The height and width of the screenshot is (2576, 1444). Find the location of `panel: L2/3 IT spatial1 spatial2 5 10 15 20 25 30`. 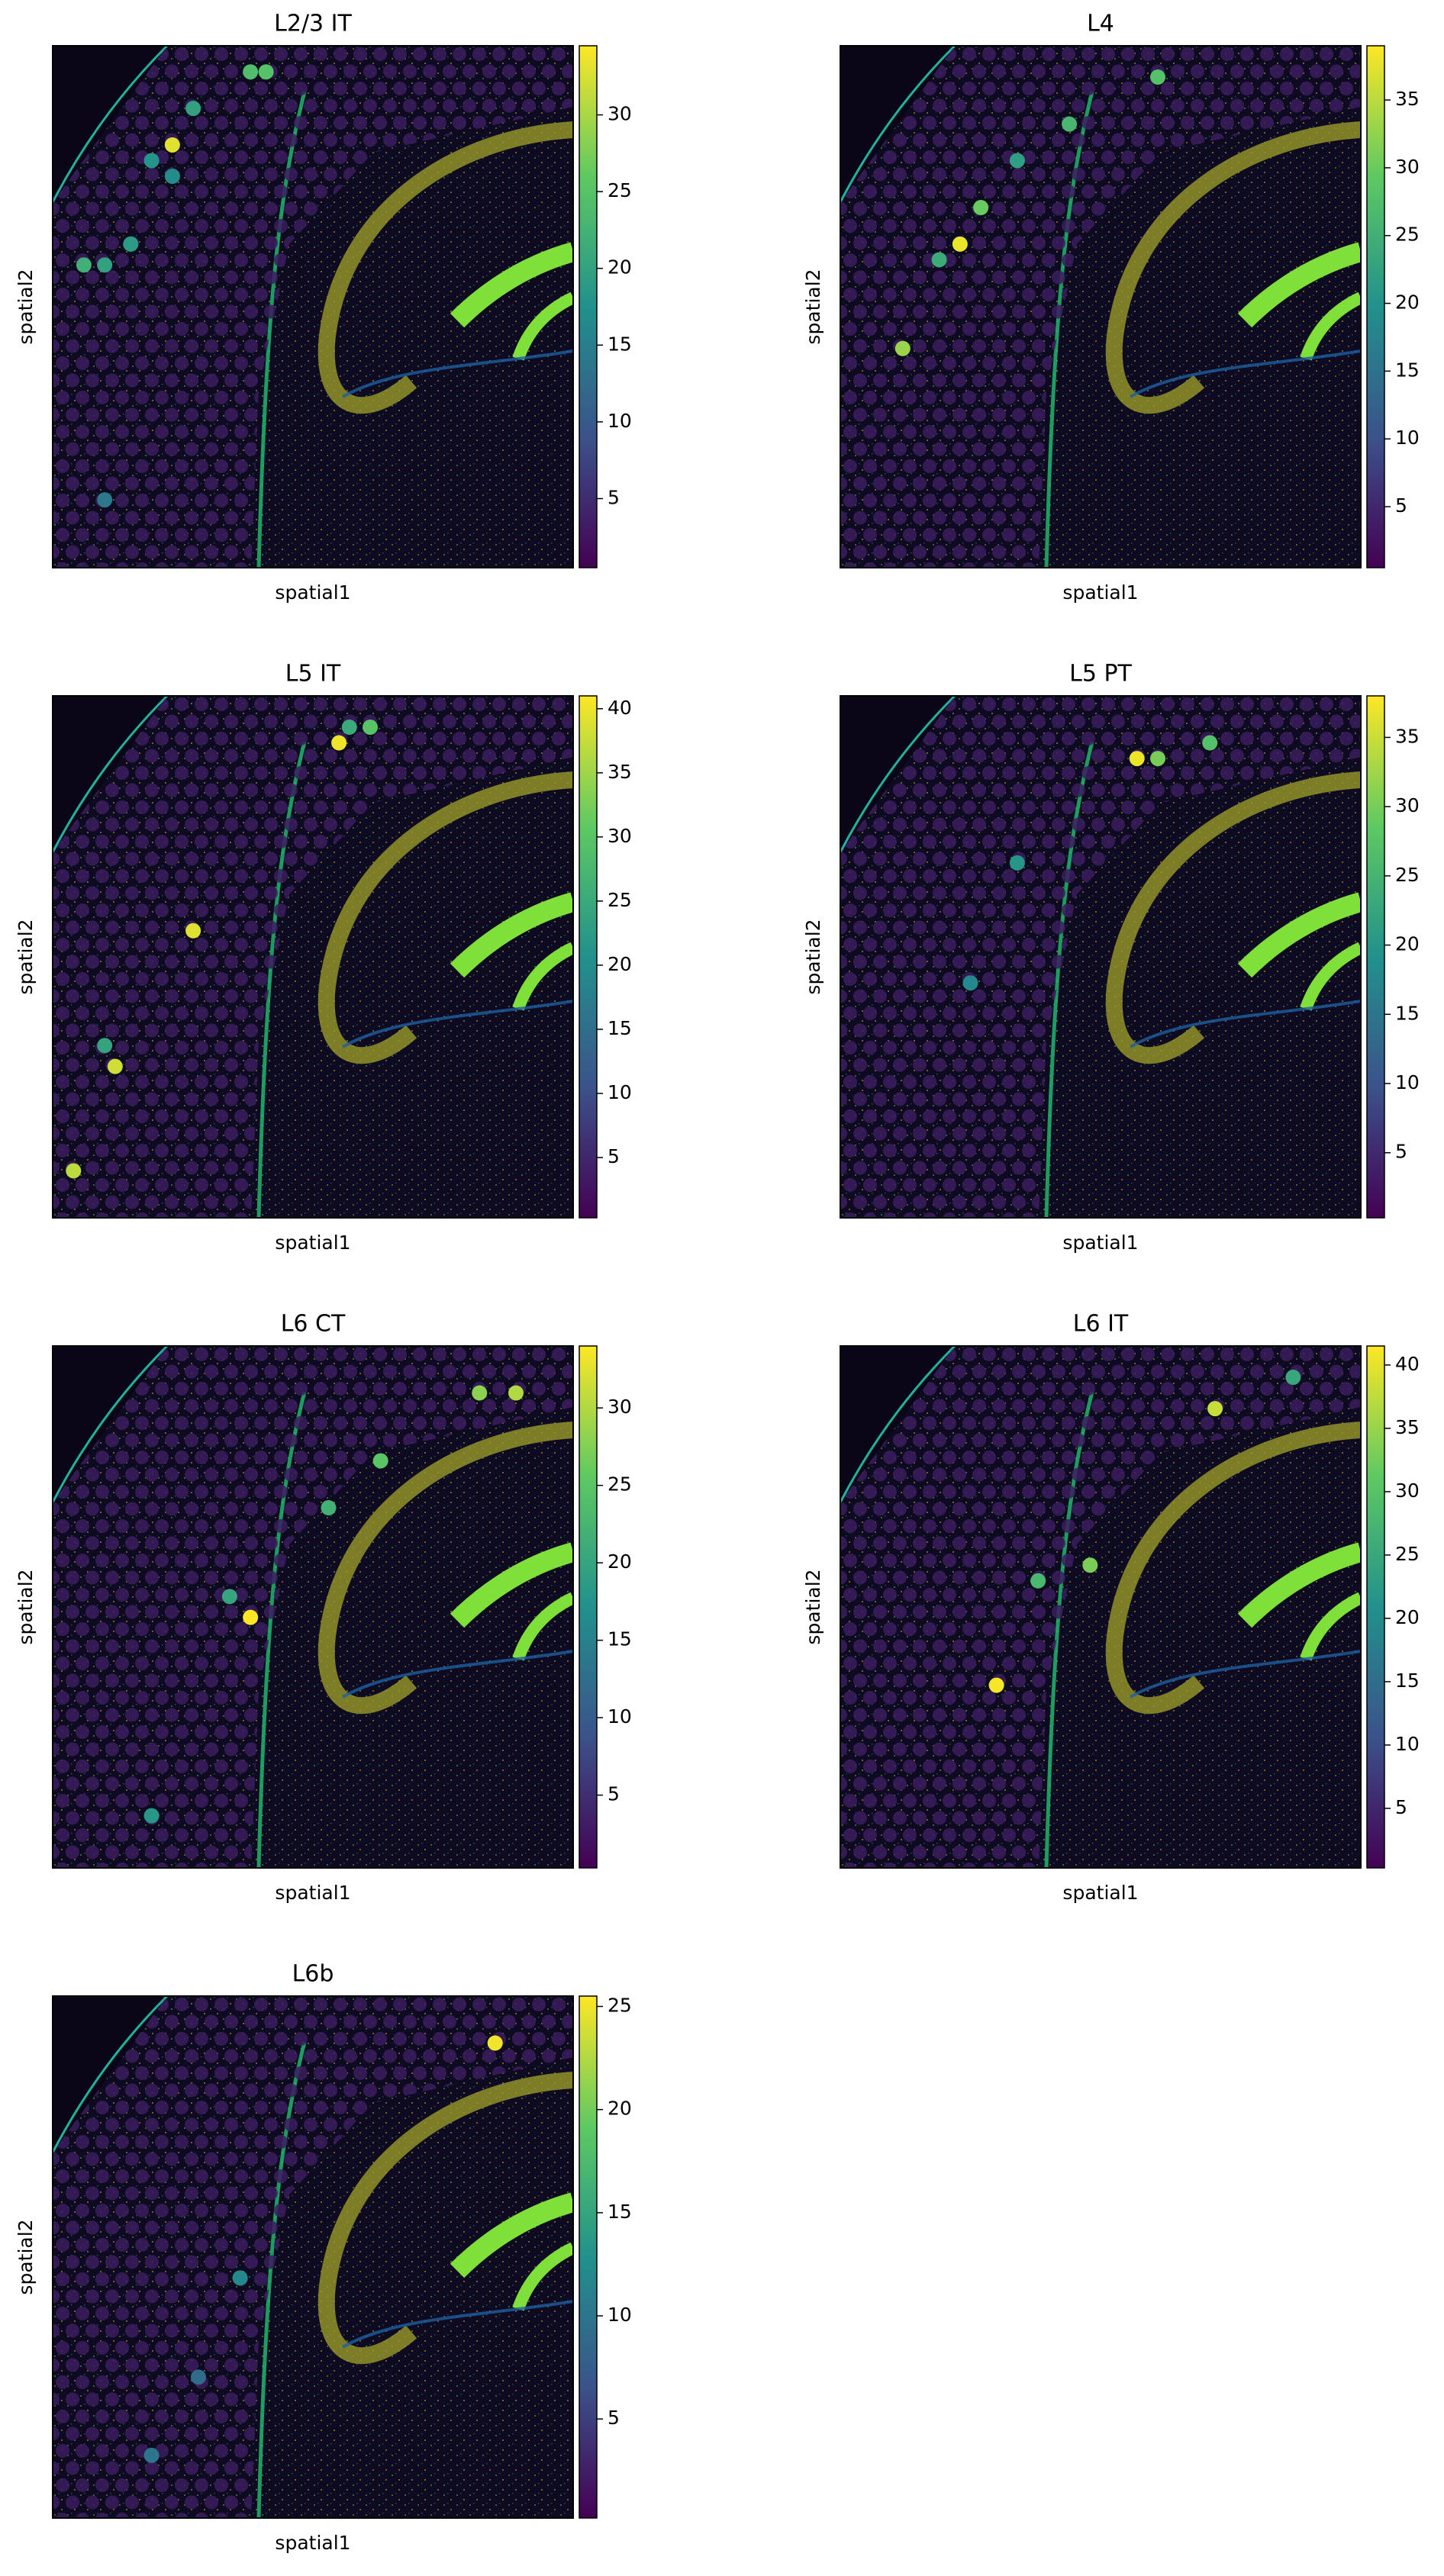

panel: L2/3 IT spatial1 spatial2 5 10 15 20 25 30 is located at coordinates (323, 307).